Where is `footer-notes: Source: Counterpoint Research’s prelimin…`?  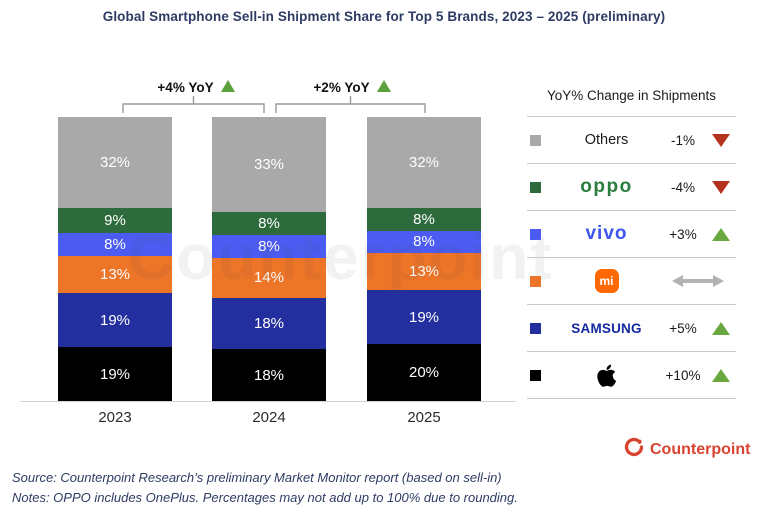 footer-notes: Source: Counterpoint Research’s prelimin… is located at coordinates (265, 488).